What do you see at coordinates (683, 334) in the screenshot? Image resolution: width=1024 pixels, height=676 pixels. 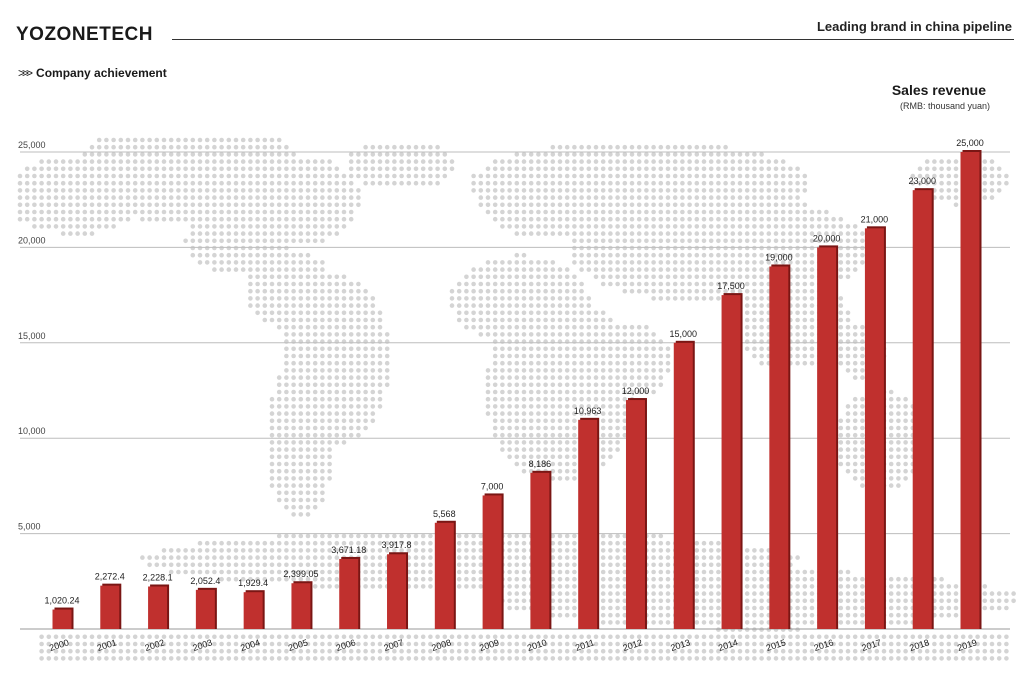 I see `value-label: 15,000` at bounding box center [683, 334].